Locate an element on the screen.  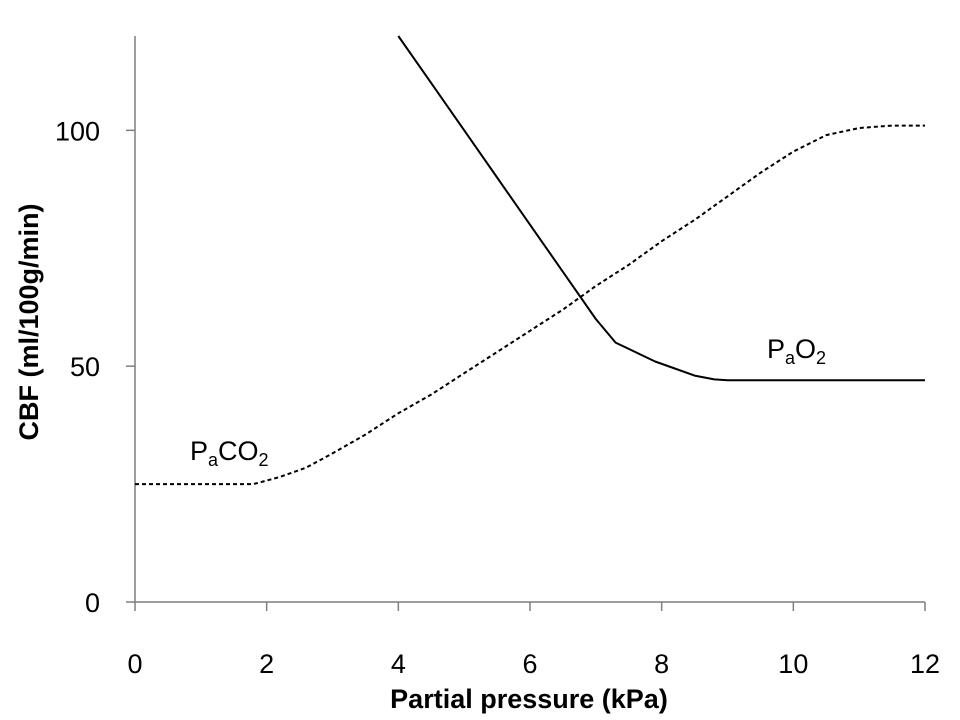
x-axis-title: Partial pressure (kPa) is located at coordinates (529, 699).